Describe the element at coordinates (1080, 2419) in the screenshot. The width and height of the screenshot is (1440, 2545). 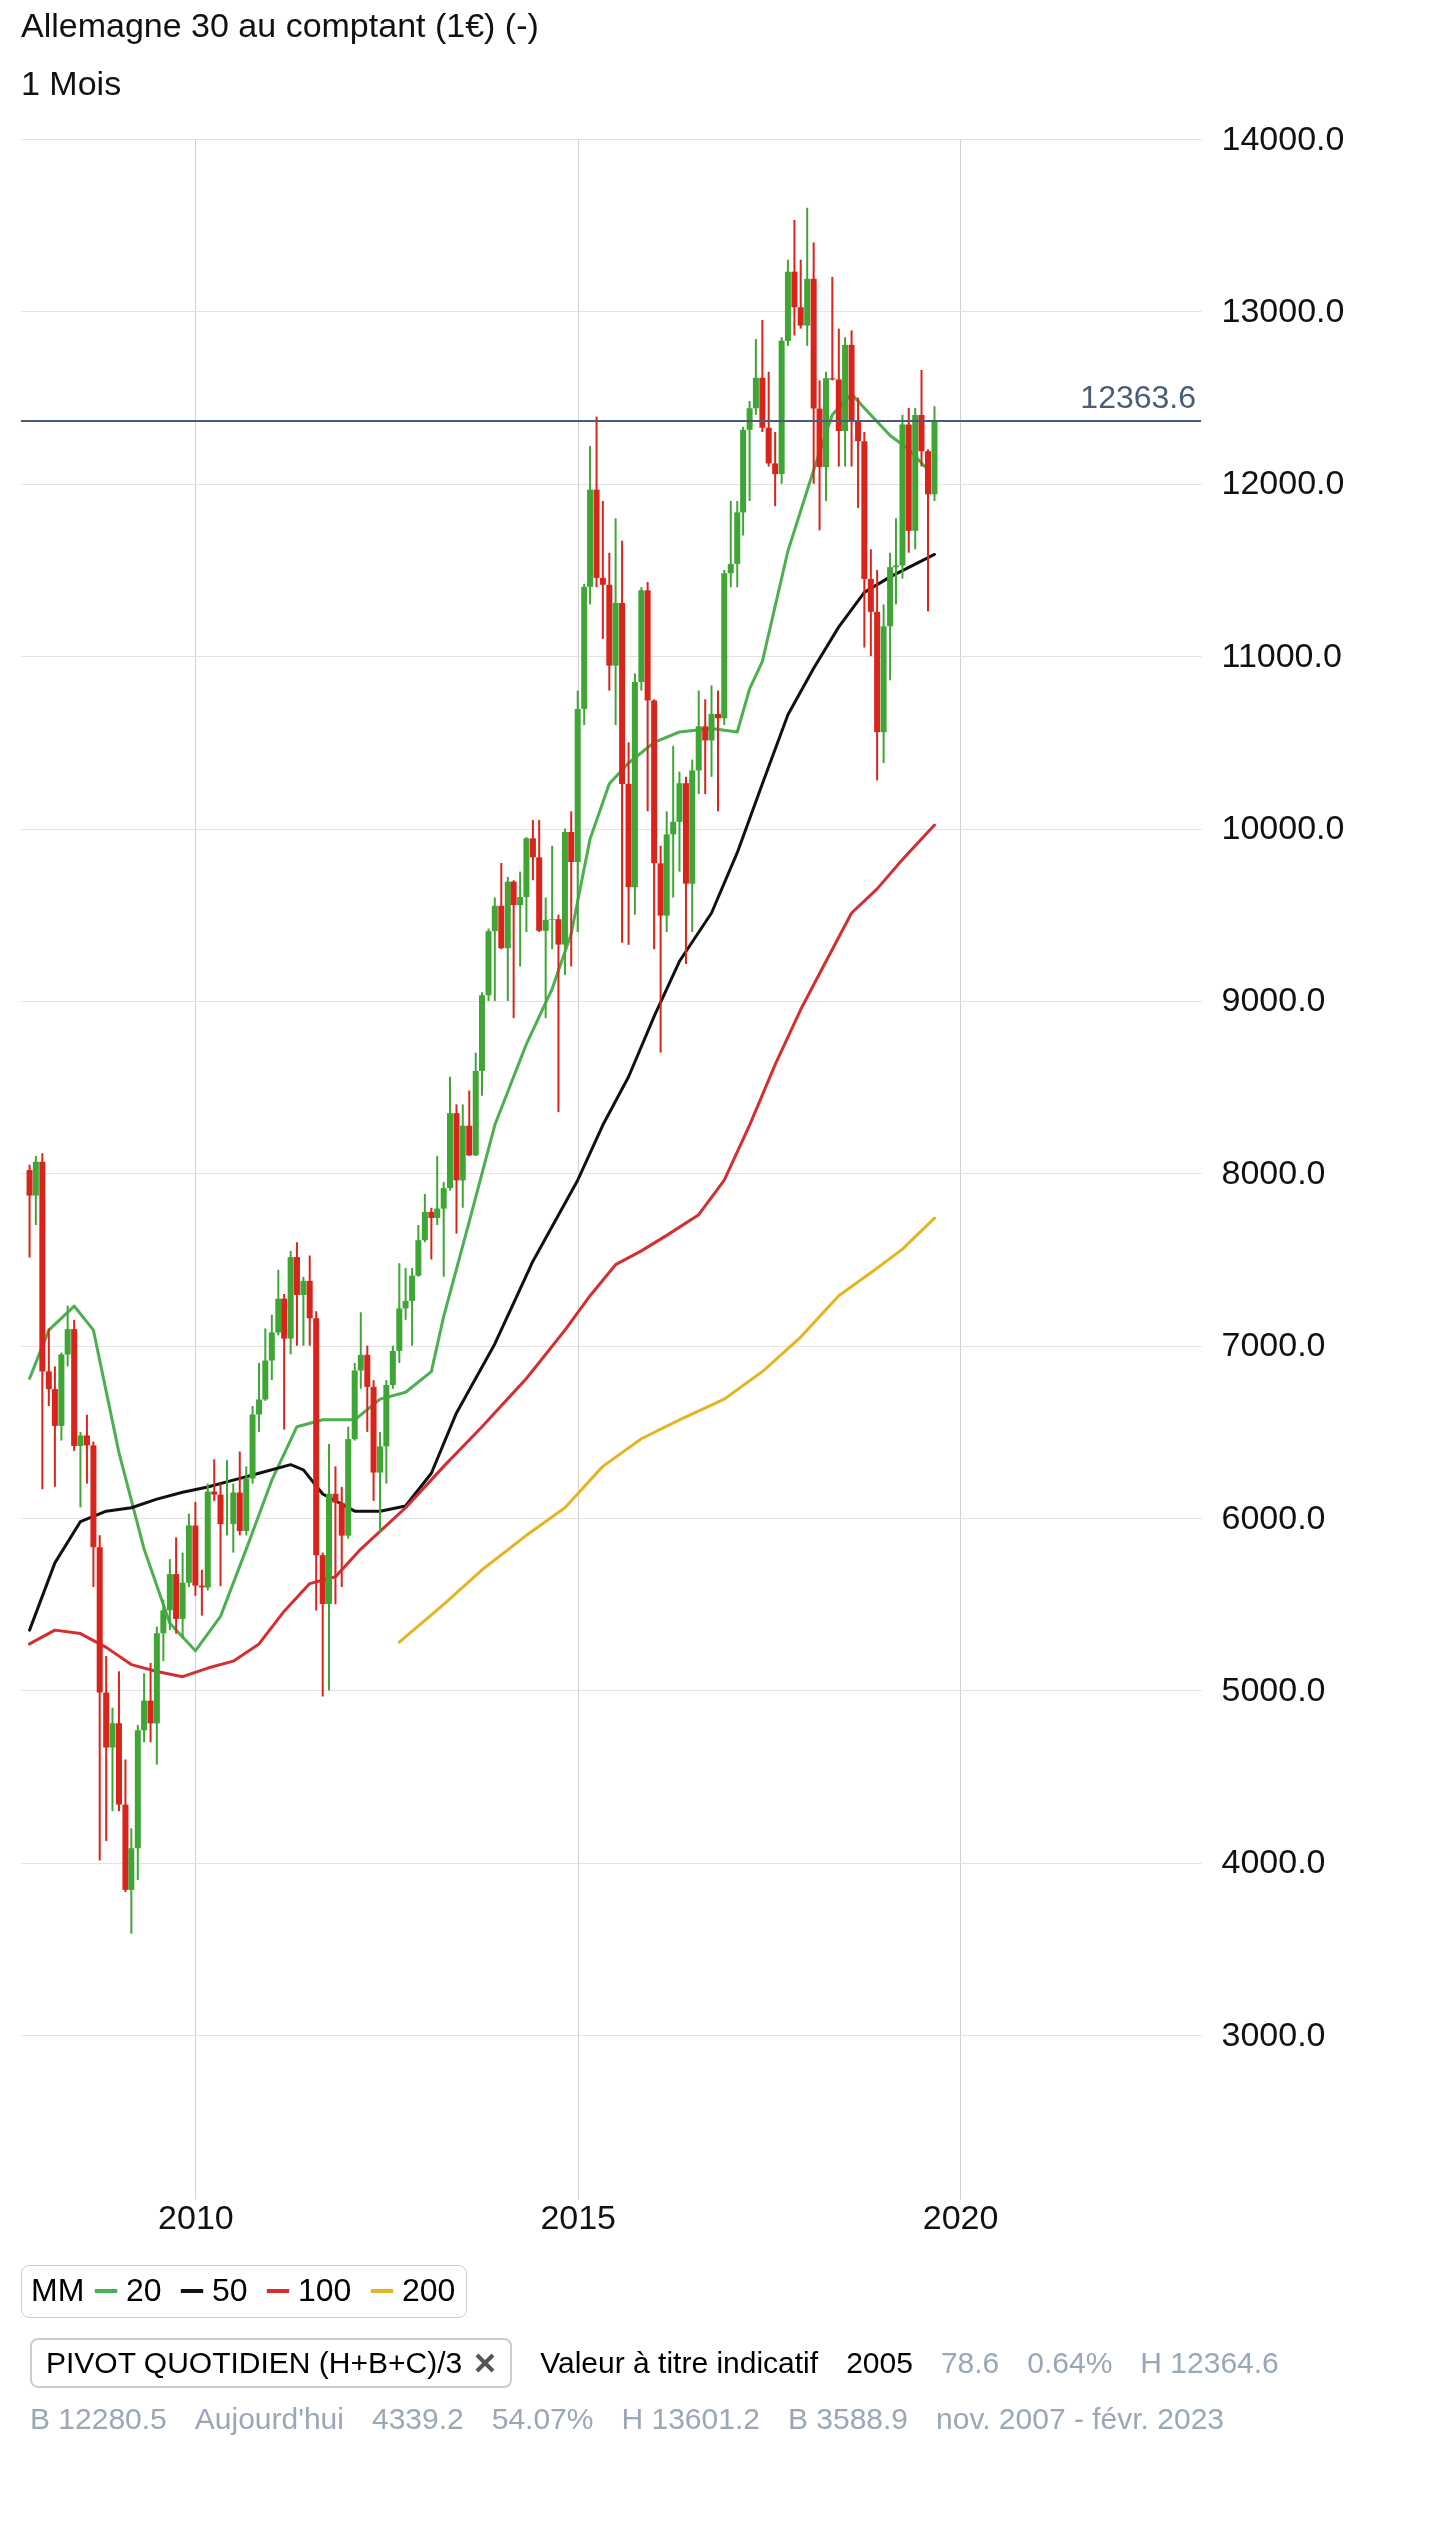
I see `text: nov. 2007 - févr. 2023` at that location.